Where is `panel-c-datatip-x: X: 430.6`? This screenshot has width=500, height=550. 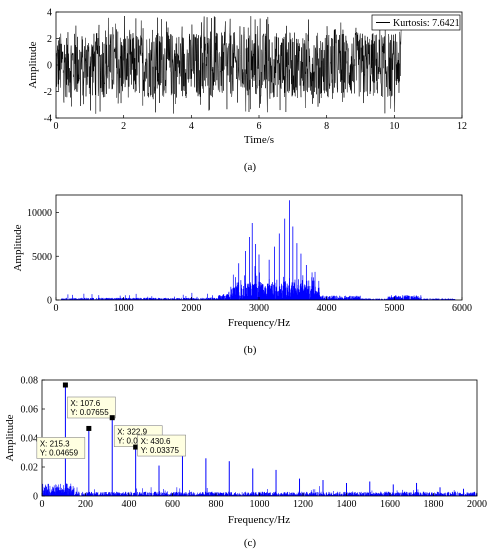
panel-c-datatip-x: X: 430.6 is located at coordinates (156, 441).